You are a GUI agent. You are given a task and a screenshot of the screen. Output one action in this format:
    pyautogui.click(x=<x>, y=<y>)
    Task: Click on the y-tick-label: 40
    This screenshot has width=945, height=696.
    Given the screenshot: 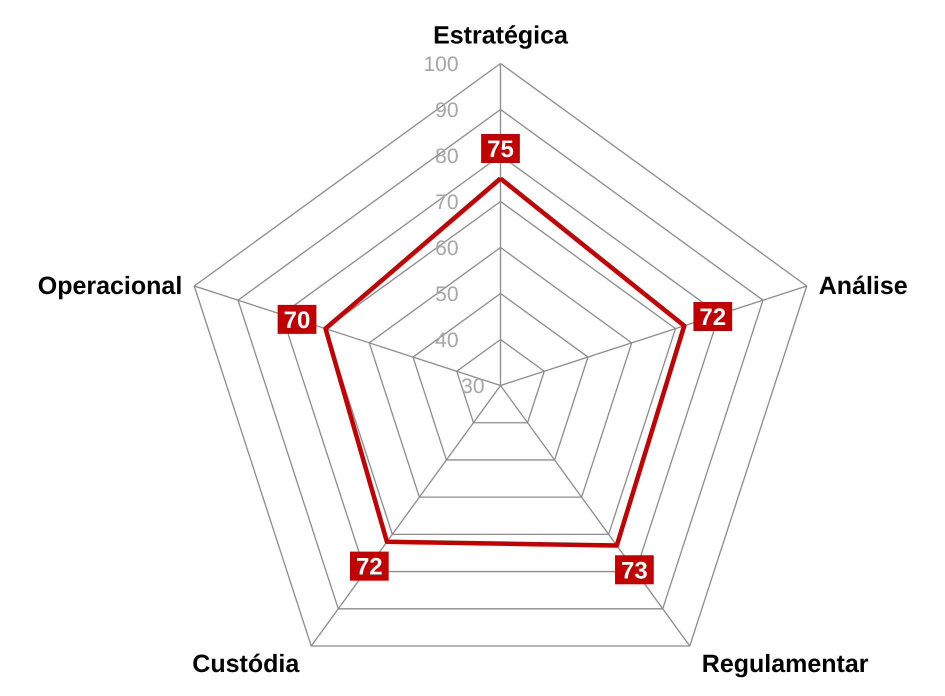 What is the action you would take?
    pyautogui.click(x=446, y=340)
    